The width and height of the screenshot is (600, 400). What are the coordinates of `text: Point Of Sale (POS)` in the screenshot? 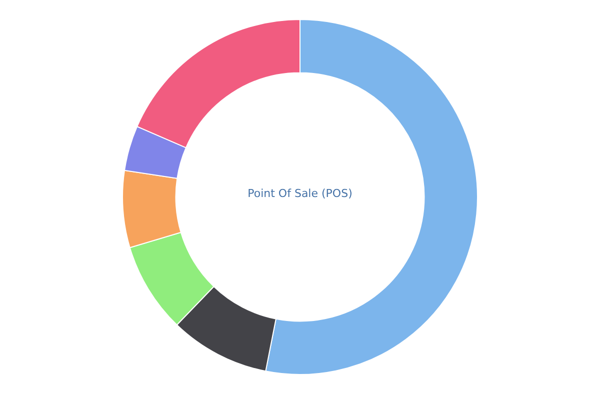 It's located at (300, 193).